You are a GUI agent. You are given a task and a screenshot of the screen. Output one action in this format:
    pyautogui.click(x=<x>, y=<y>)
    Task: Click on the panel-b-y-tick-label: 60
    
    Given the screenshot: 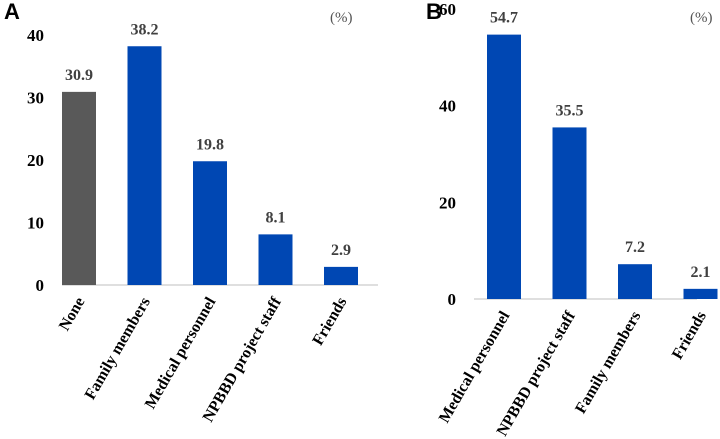 What is the action you would take?
    pyautogui.click(x=447, y=9)
    